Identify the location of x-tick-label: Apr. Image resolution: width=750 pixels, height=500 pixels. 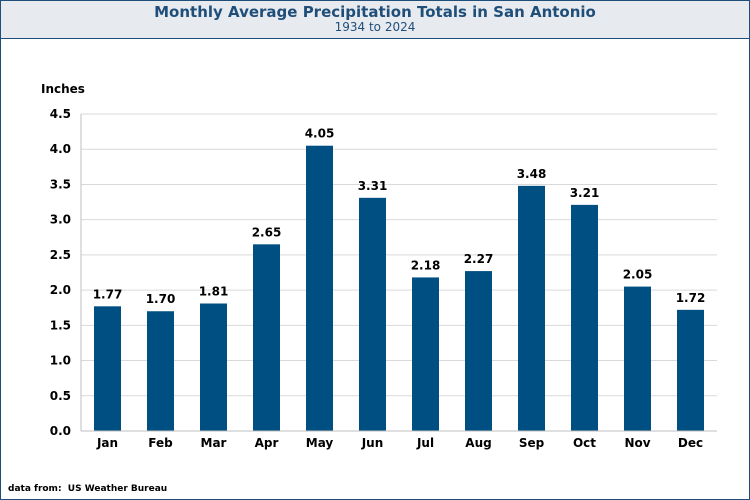
(267, 443).